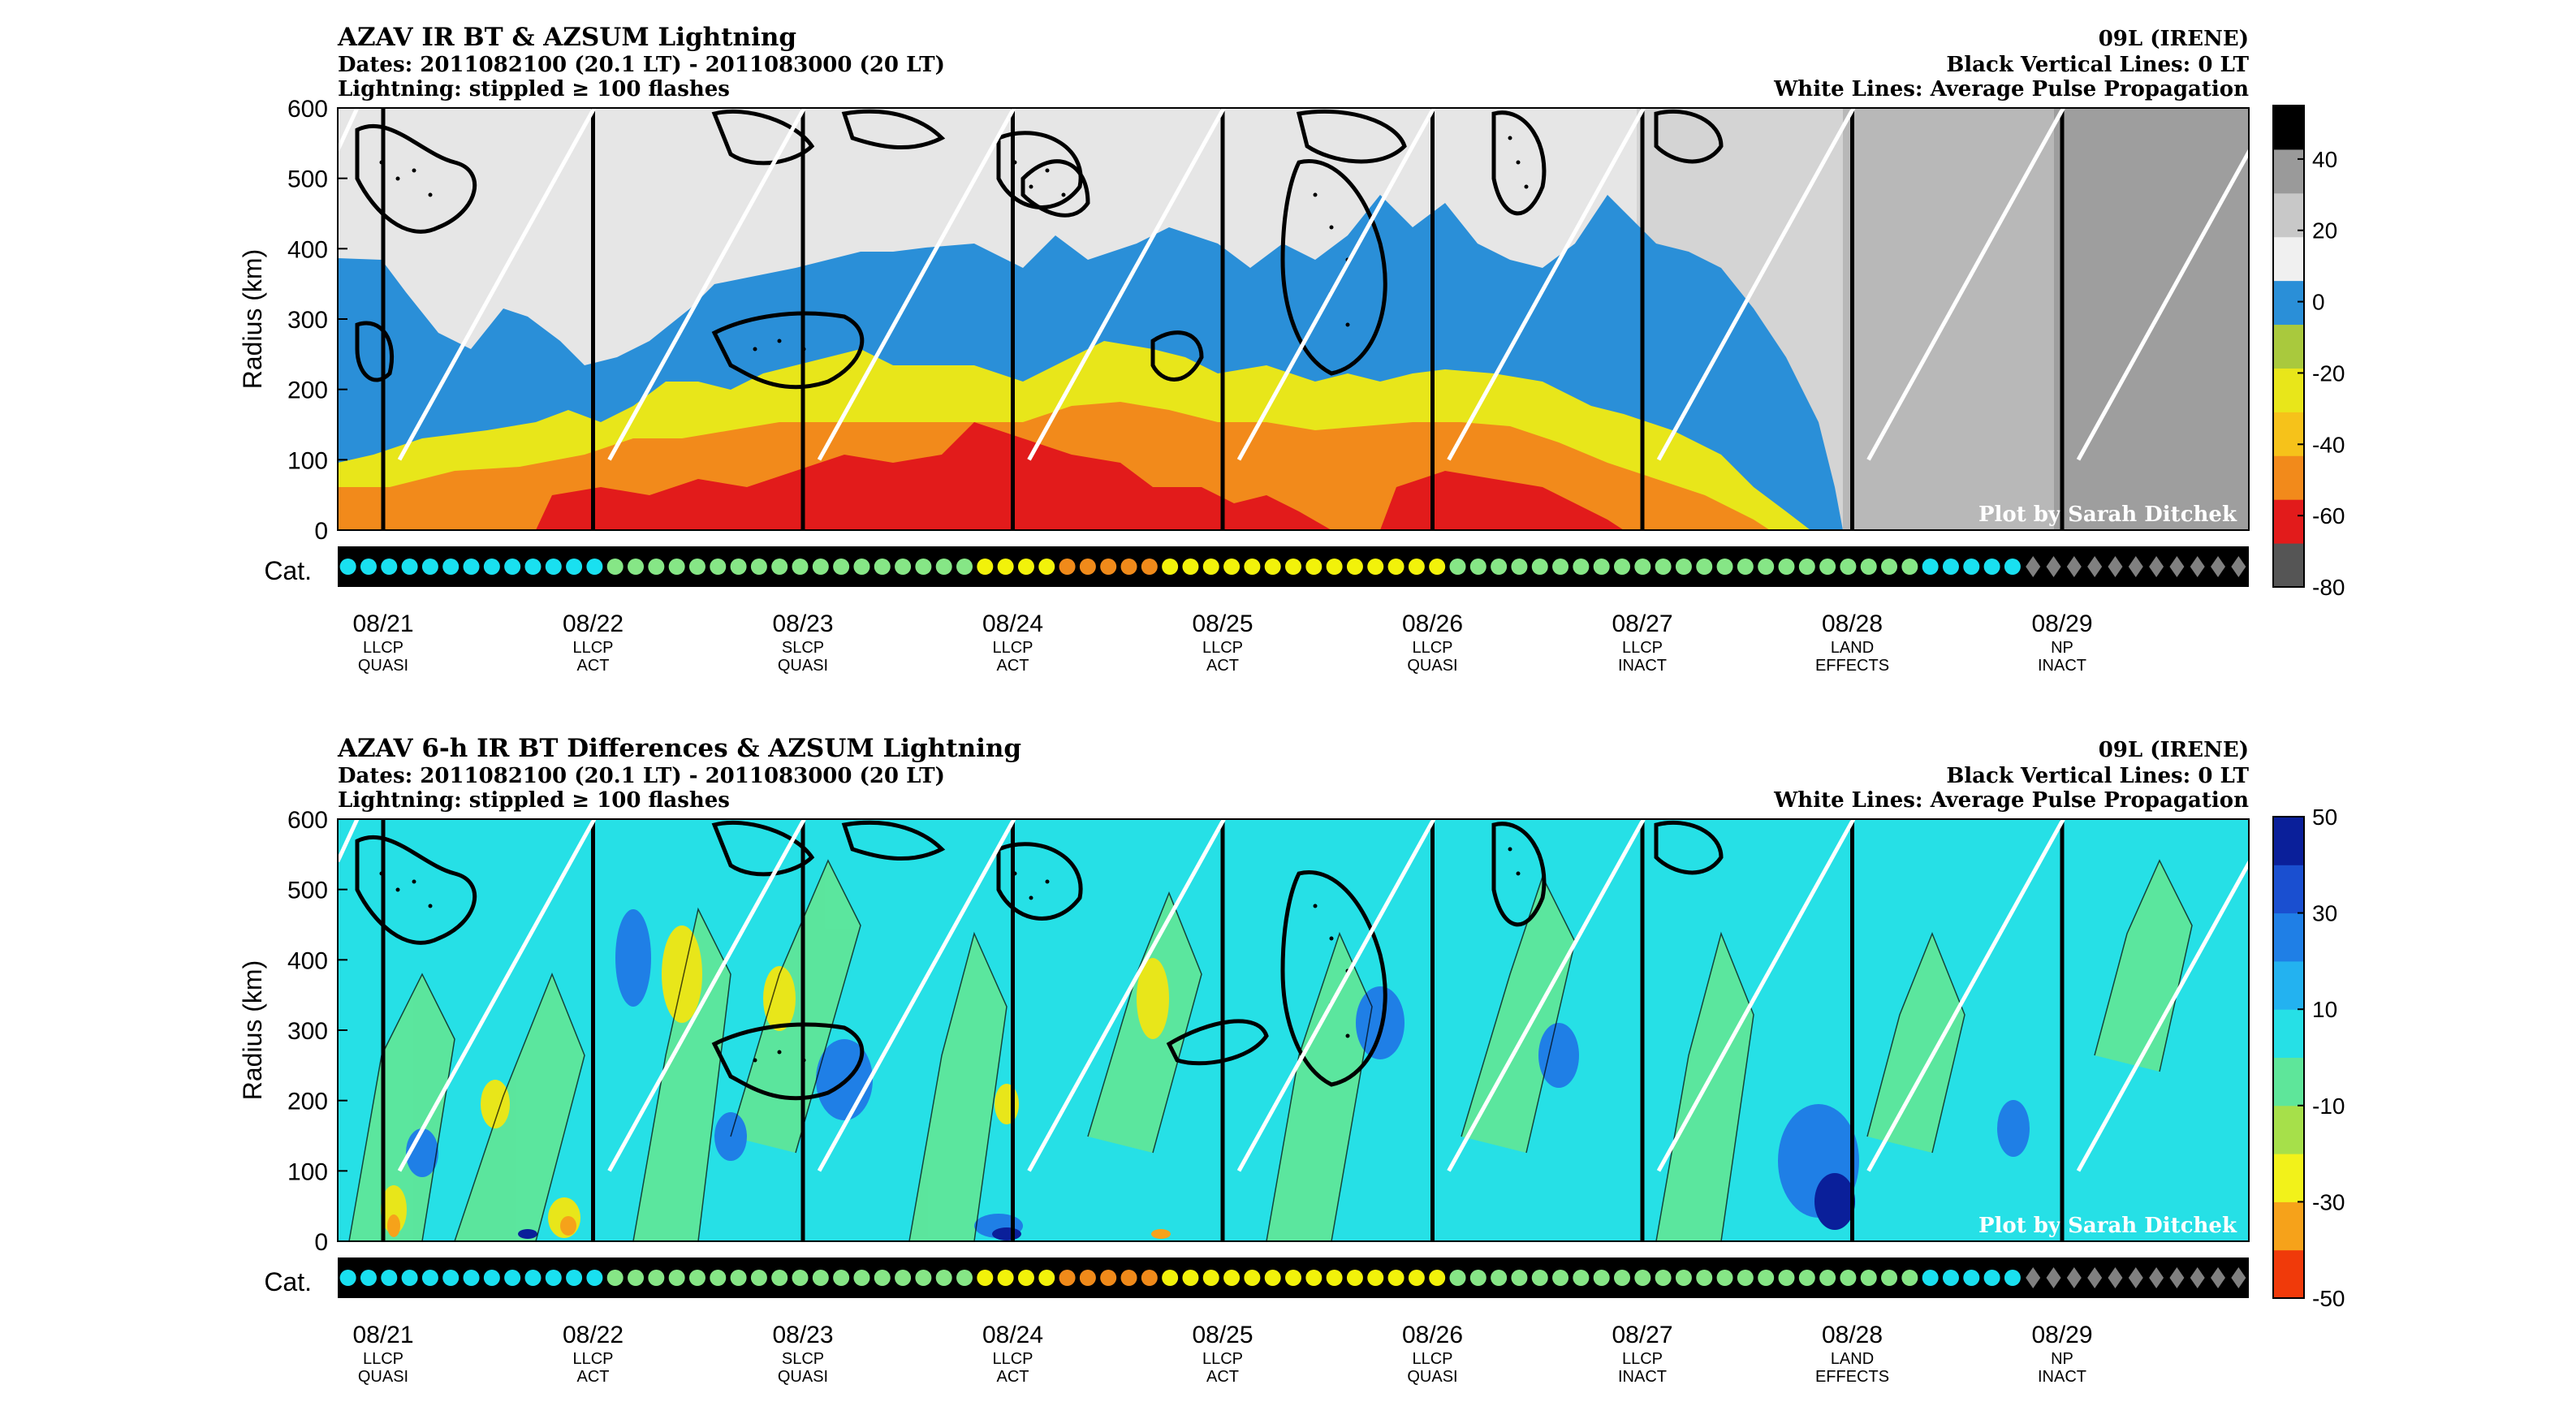  What do you see at coordinates (307, 320) in the screenshot?
I see `y-tick-label: 300` at bounding box center [307, 320].